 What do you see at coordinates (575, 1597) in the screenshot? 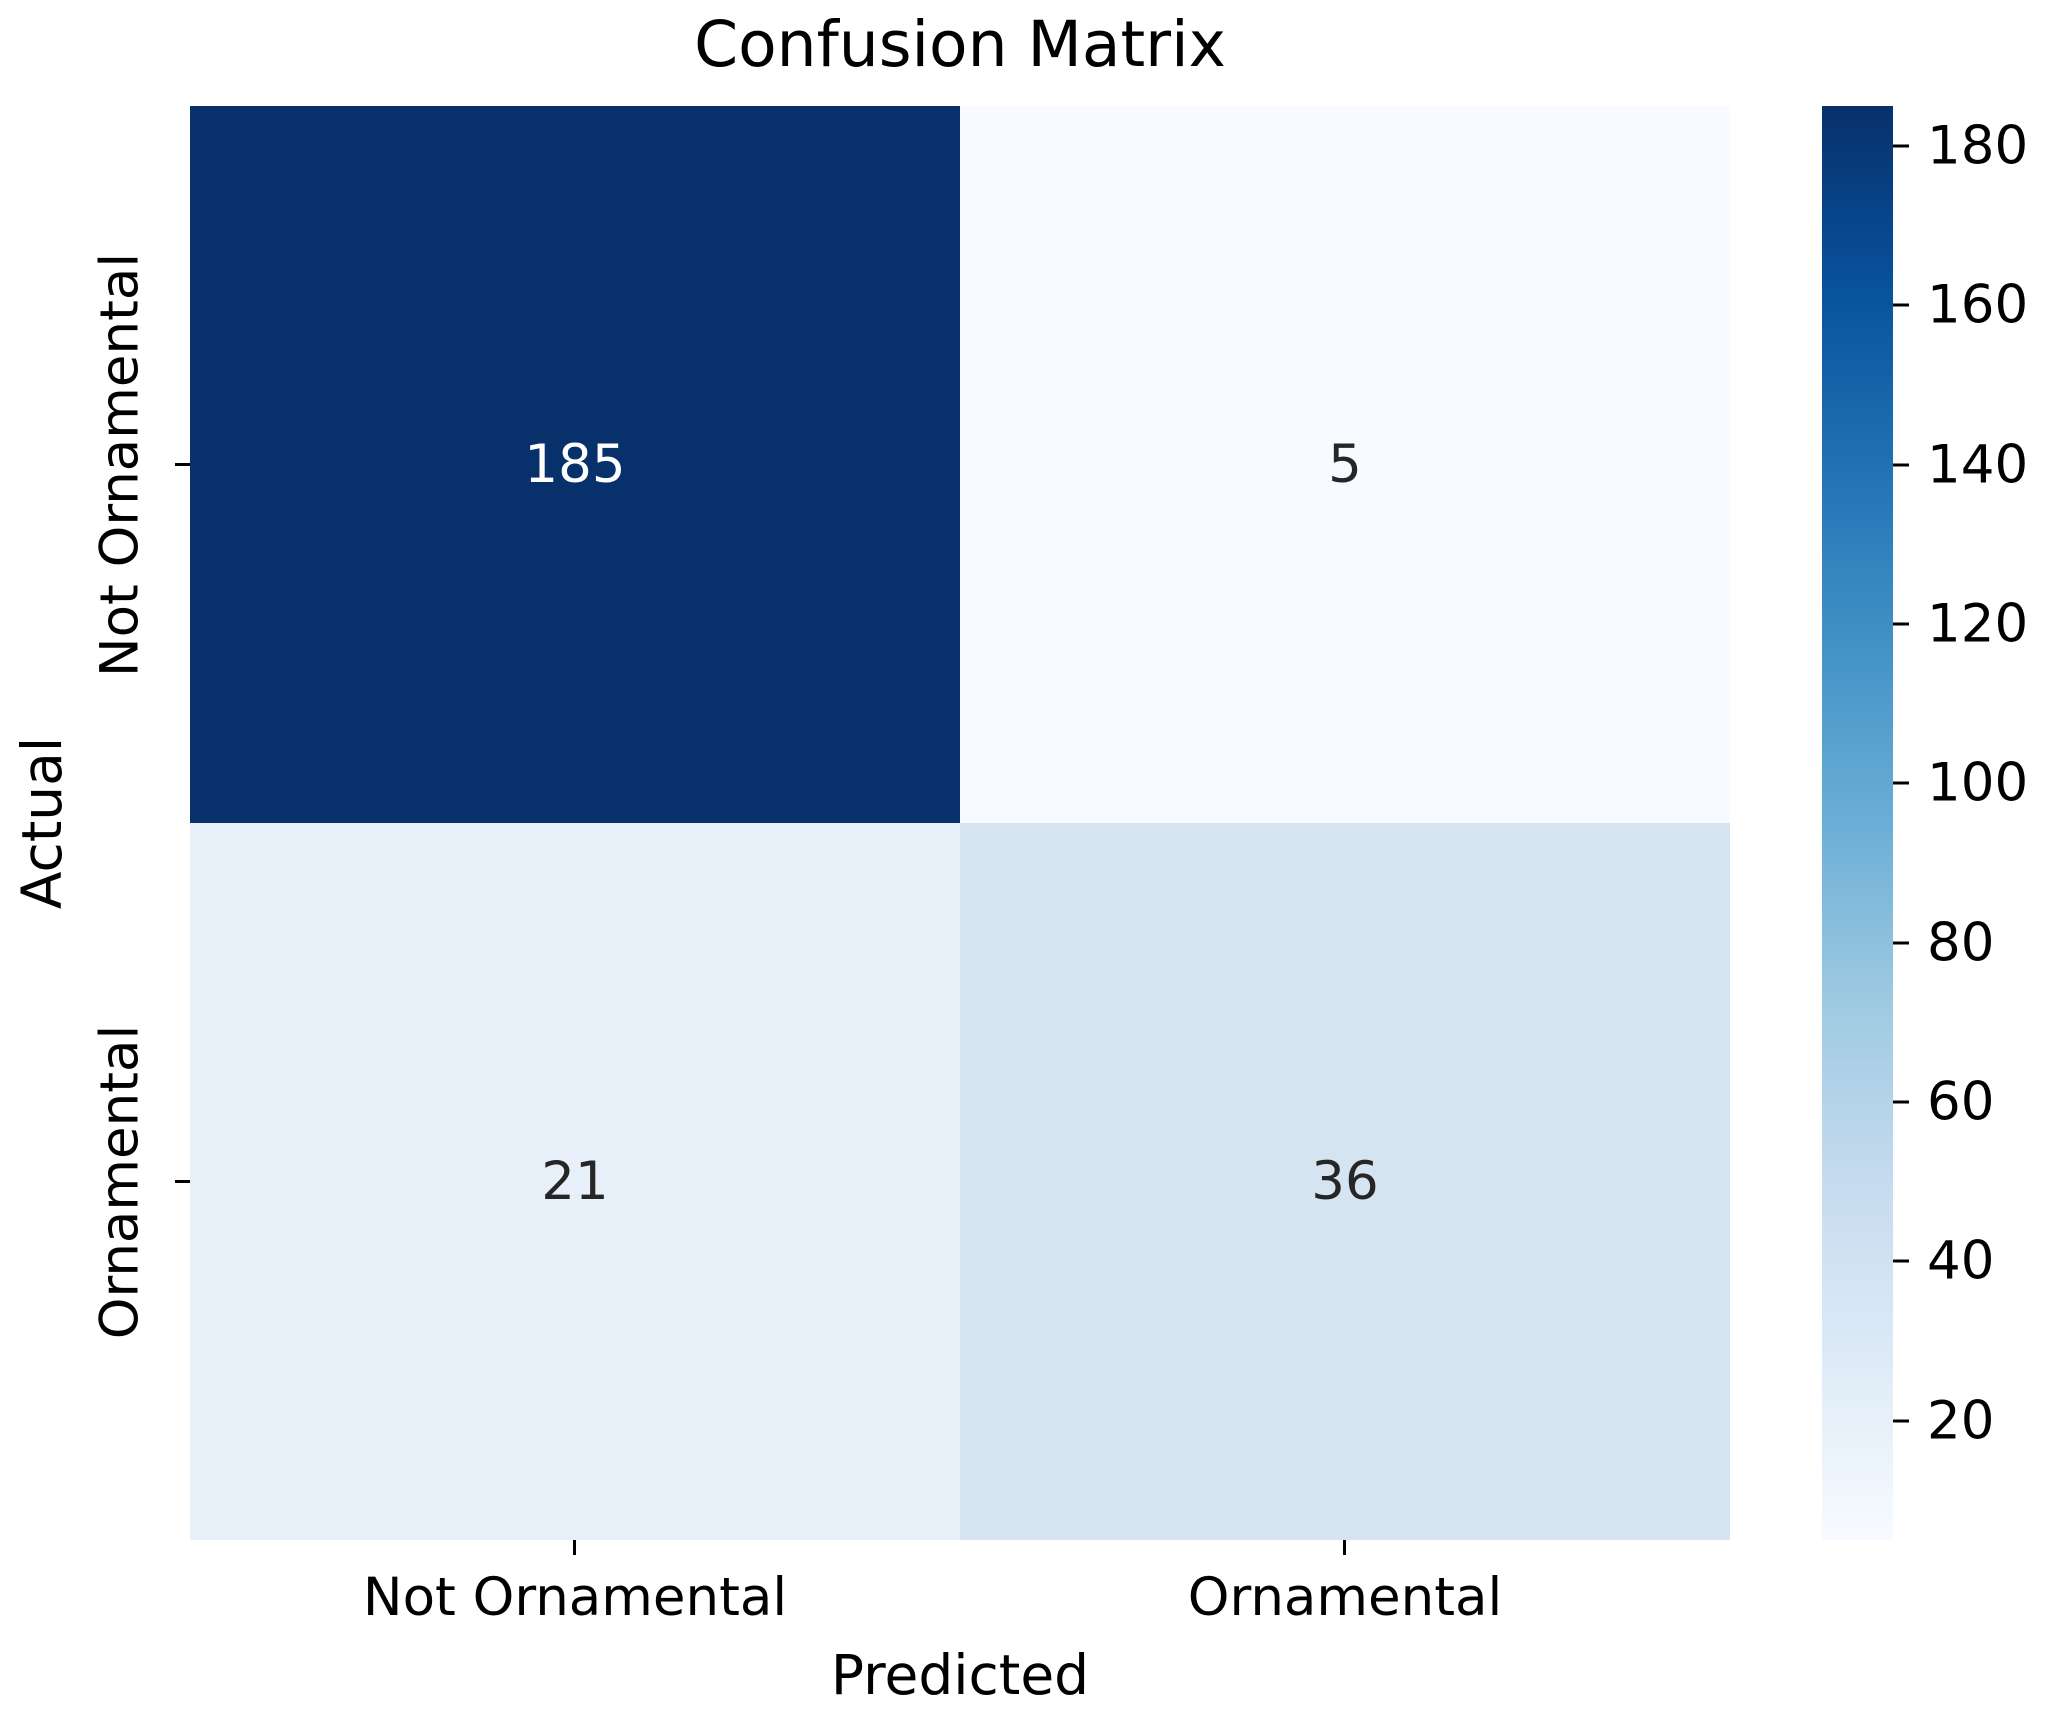
I see `x-tick-label-not-ornamental: Not Ornamental` at bounding box center [575, 1597].